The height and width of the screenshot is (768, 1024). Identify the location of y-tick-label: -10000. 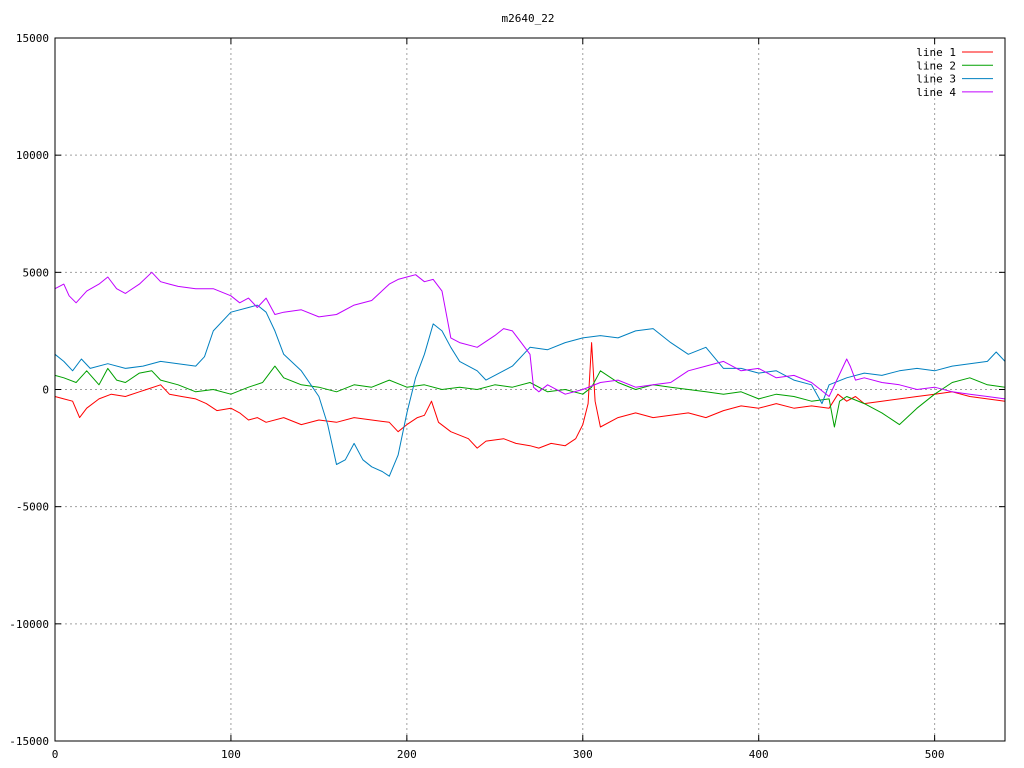
(29, 624).